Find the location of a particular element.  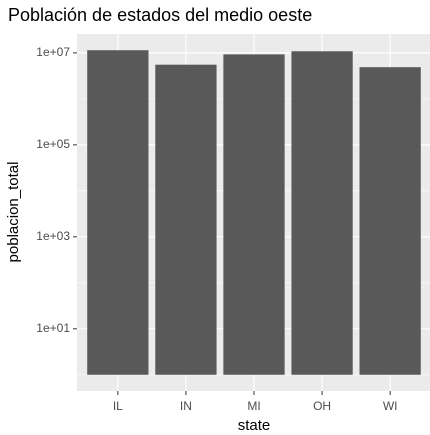

x-axis-title: state is located at coordinates (254, 425).